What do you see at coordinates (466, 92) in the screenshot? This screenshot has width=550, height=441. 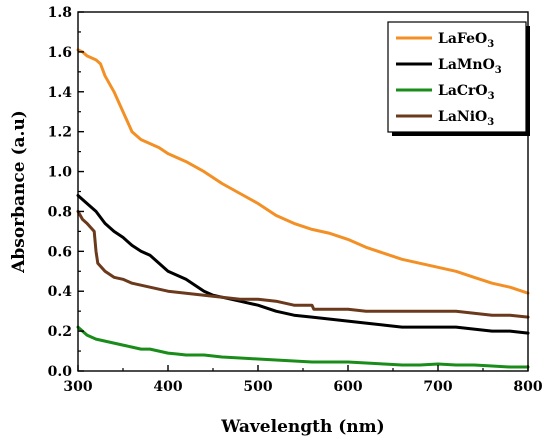 I see `legend-label-lacro3: LaCrO3` at bounding box center [466, 92].